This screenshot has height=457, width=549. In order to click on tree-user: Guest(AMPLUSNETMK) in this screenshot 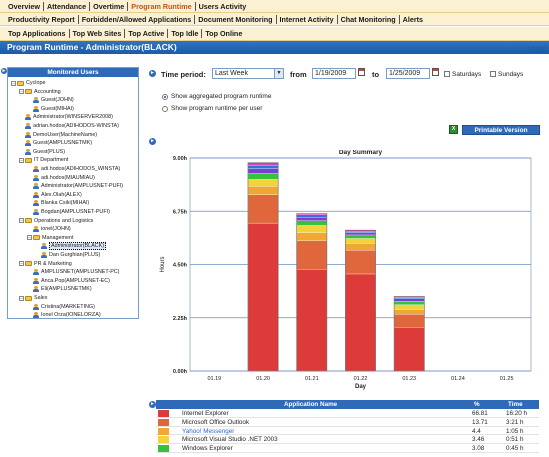, I will do `click(55, 143)`.